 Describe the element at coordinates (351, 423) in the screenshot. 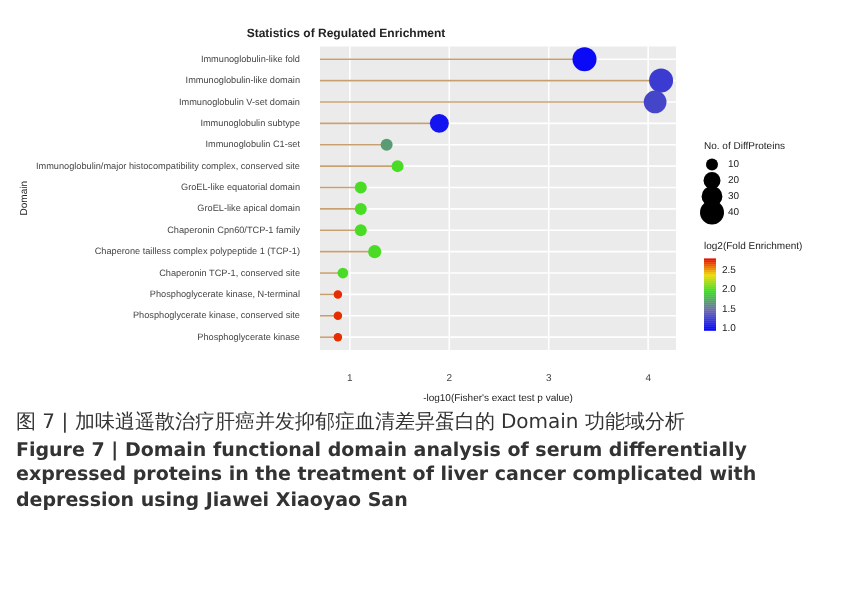

I see `caption: 图 7 | 加味逍遥散治疗肝癌并发抑郁症血清差异蛋白的 Domain 功能域分析` at that location.